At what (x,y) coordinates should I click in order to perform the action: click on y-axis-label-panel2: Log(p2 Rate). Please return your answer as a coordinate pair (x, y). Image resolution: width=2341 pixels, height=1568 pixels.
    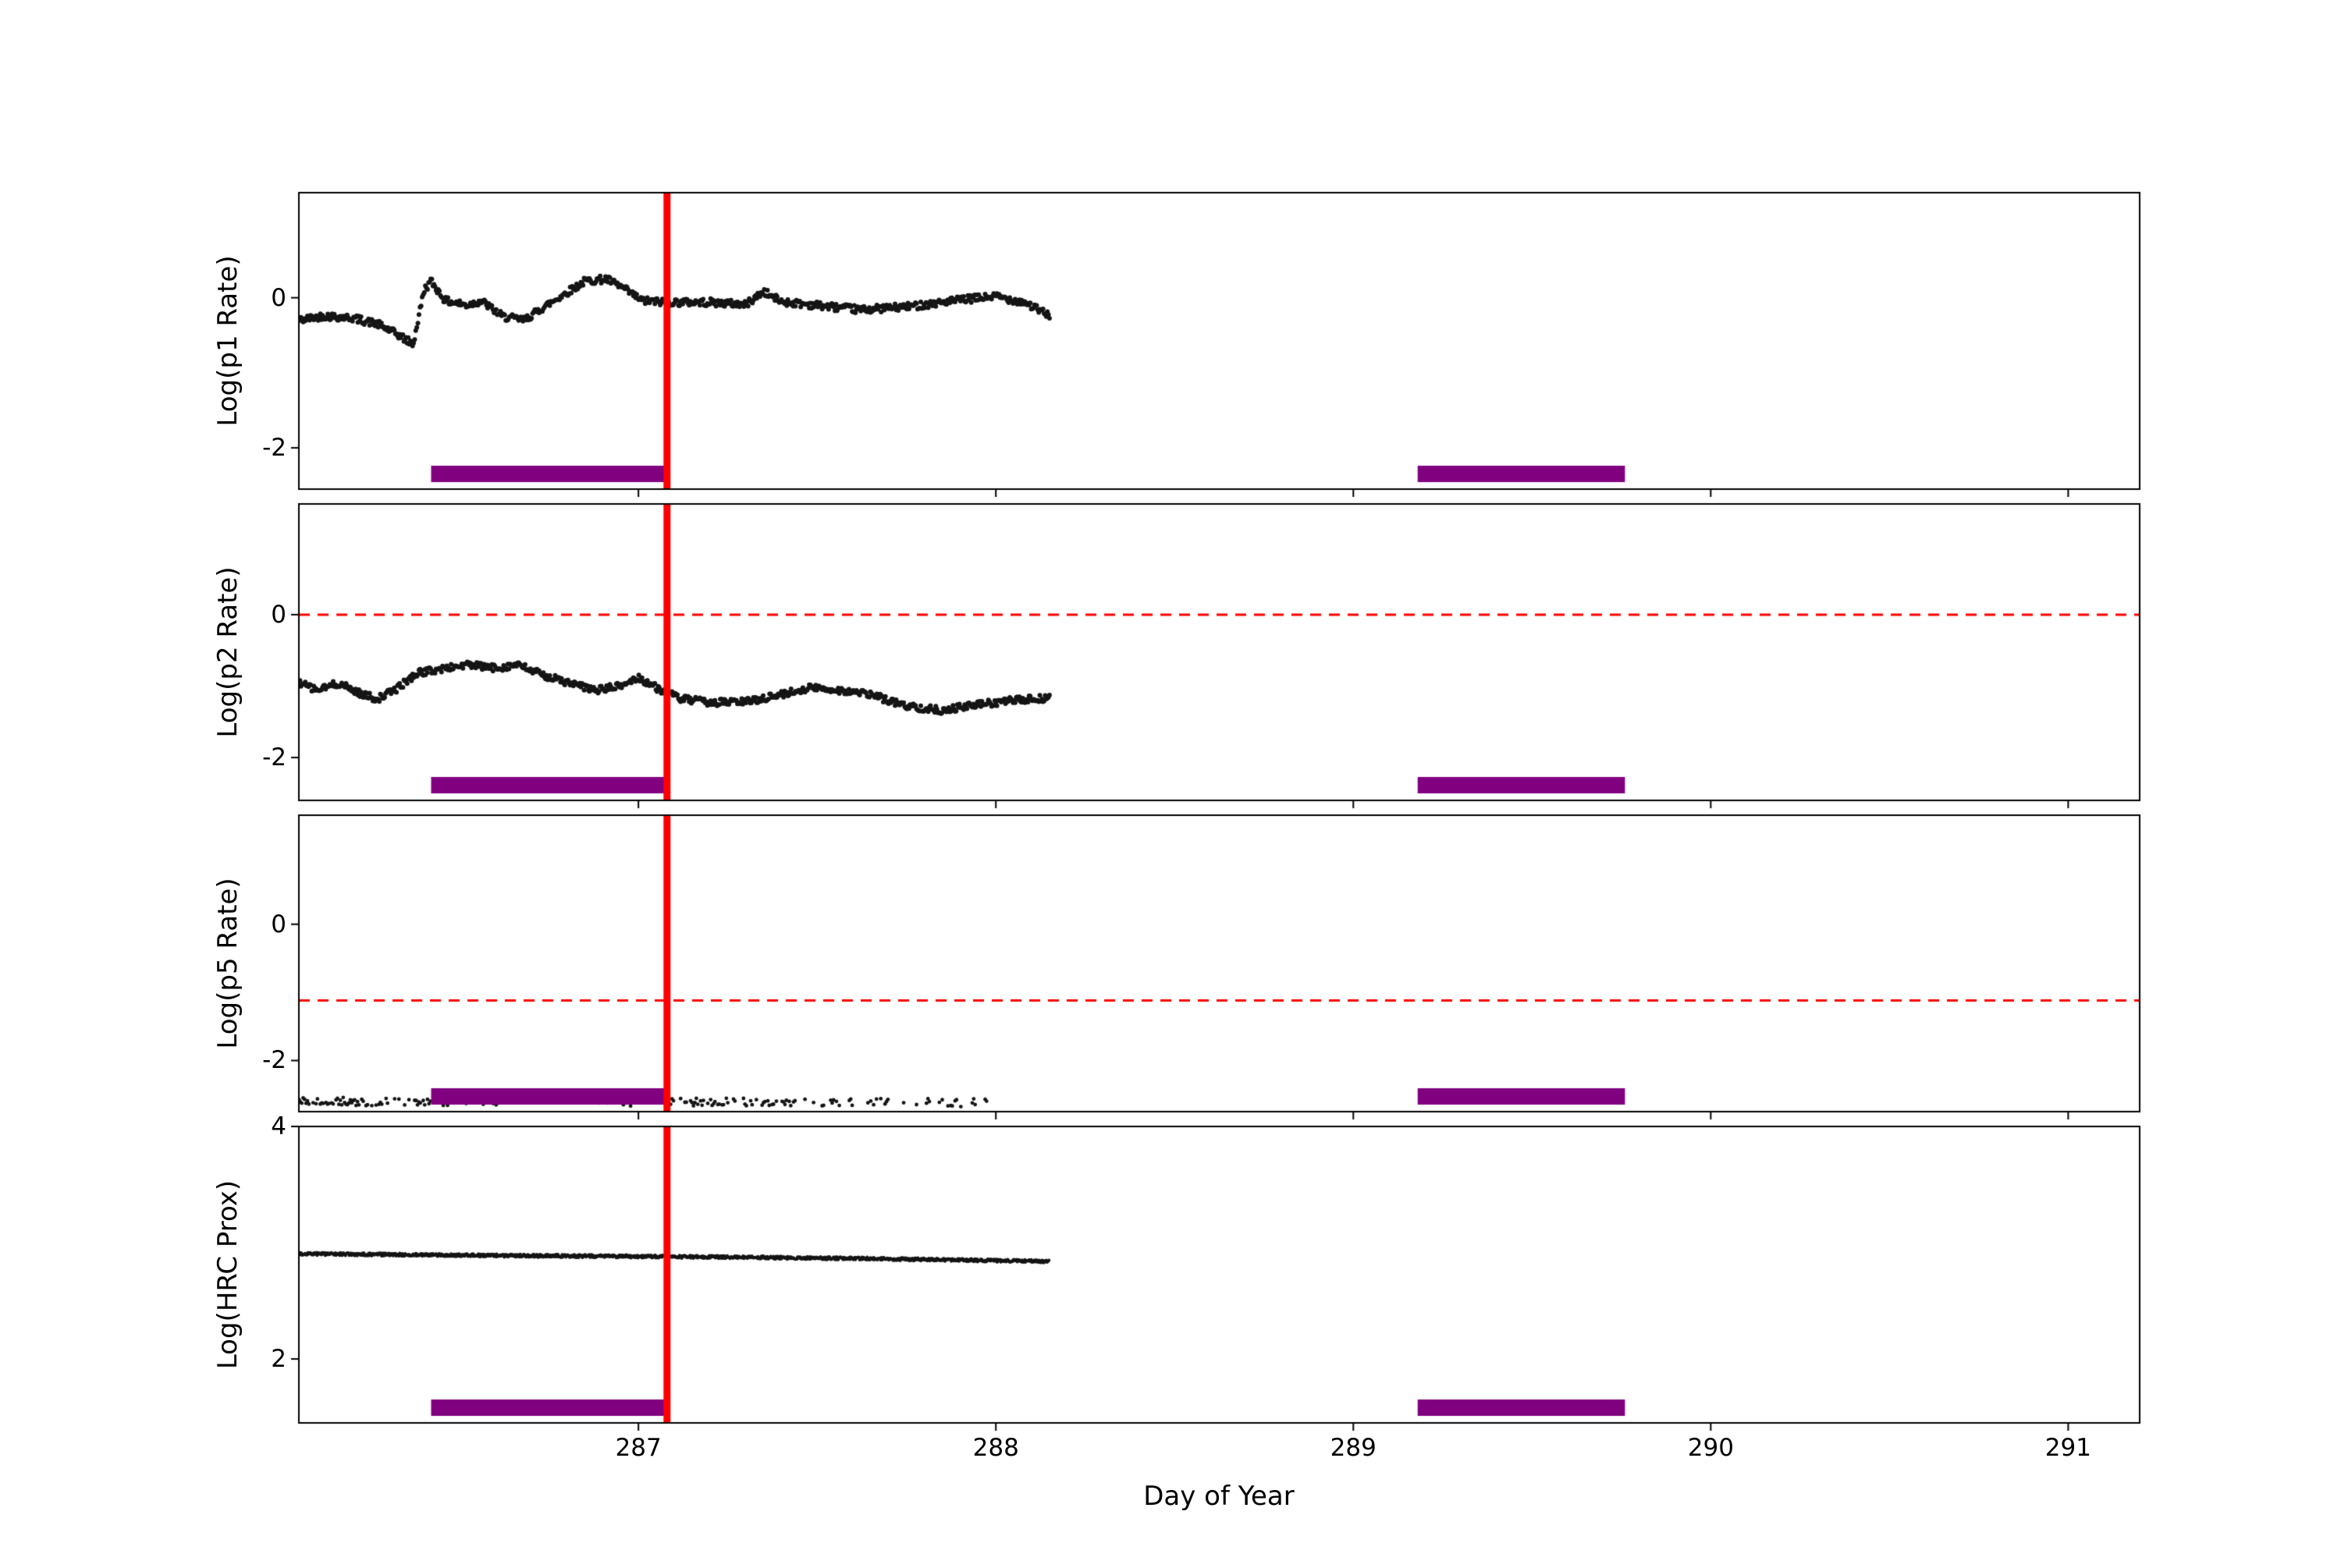
    Looking at the image, I should click on (227, 652).